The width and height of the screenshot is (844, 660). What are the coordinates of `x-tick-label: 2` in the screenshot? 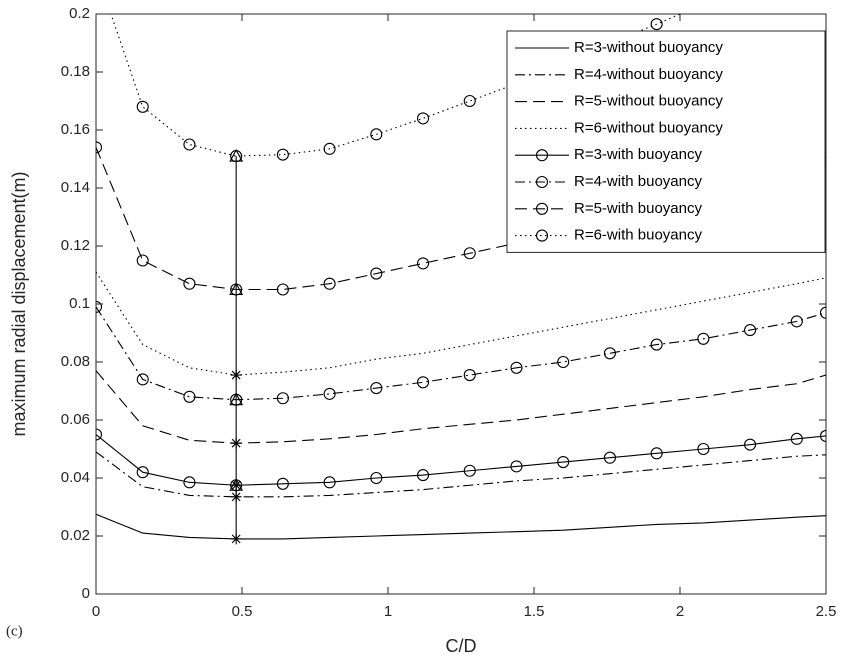 It's located at (680, 611).